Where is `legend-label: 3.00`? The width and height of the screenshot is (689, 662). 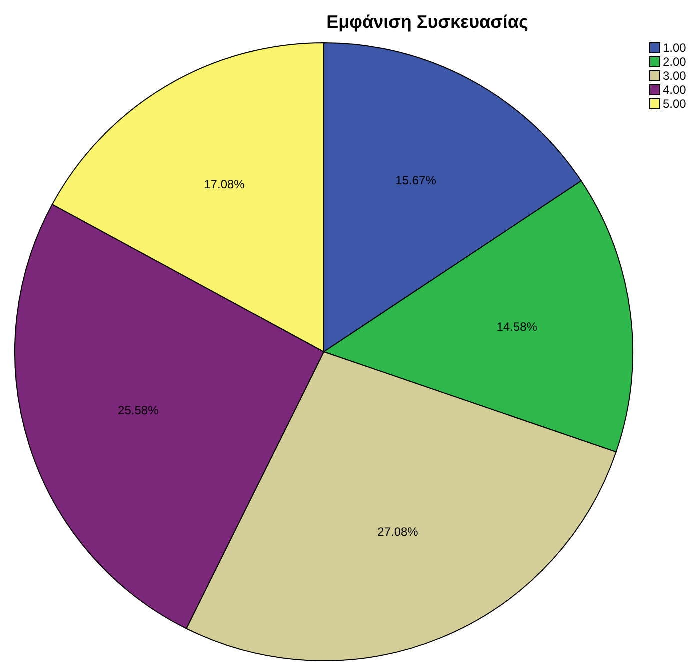
legend-label: 3.00 is located at coordinates (675, 76).